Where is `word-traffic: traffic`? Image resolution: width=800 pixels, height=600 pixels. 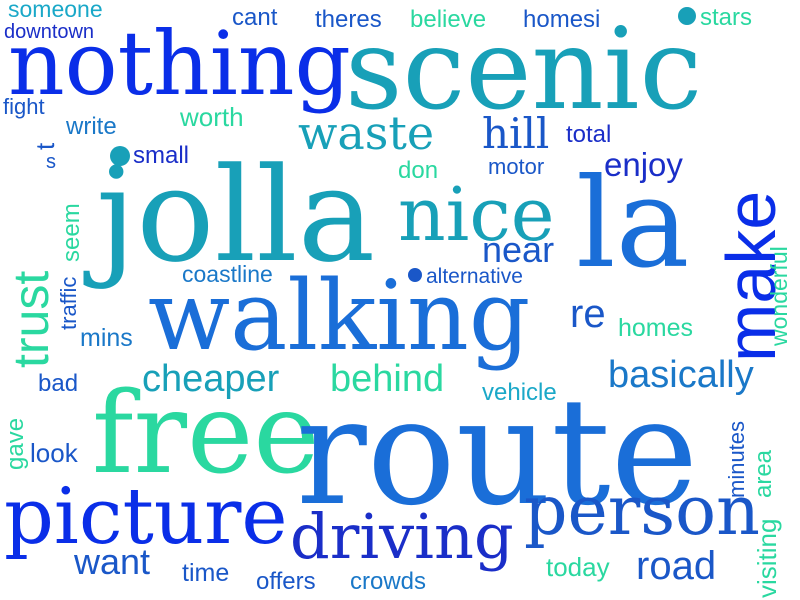
word-traffic: traffic is located at coordinates (68, 303).